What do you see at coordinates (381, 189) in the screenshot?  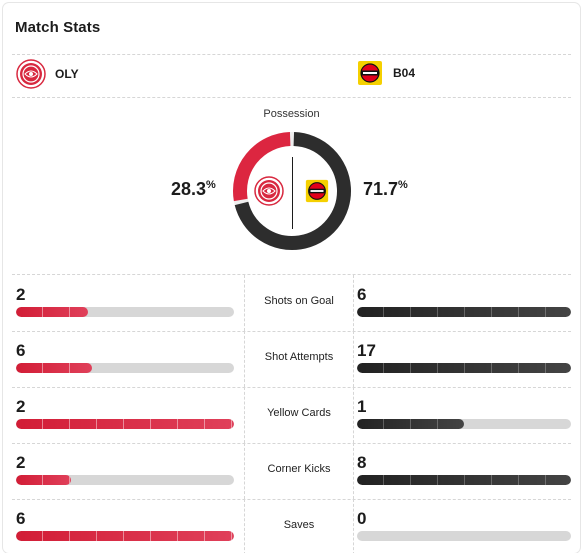 I see `away-possession-value: 71.7` at bounding box center [381, 189].